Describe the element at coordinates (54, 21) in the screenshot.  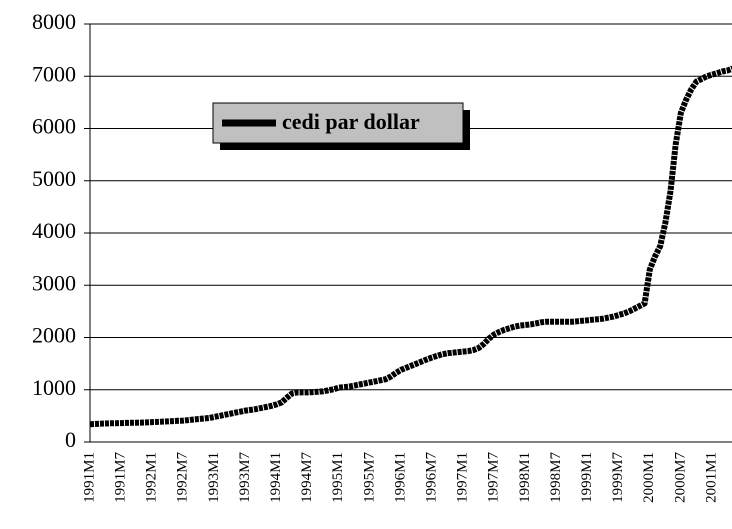
I see `y-tick-label: 8000` at that location.